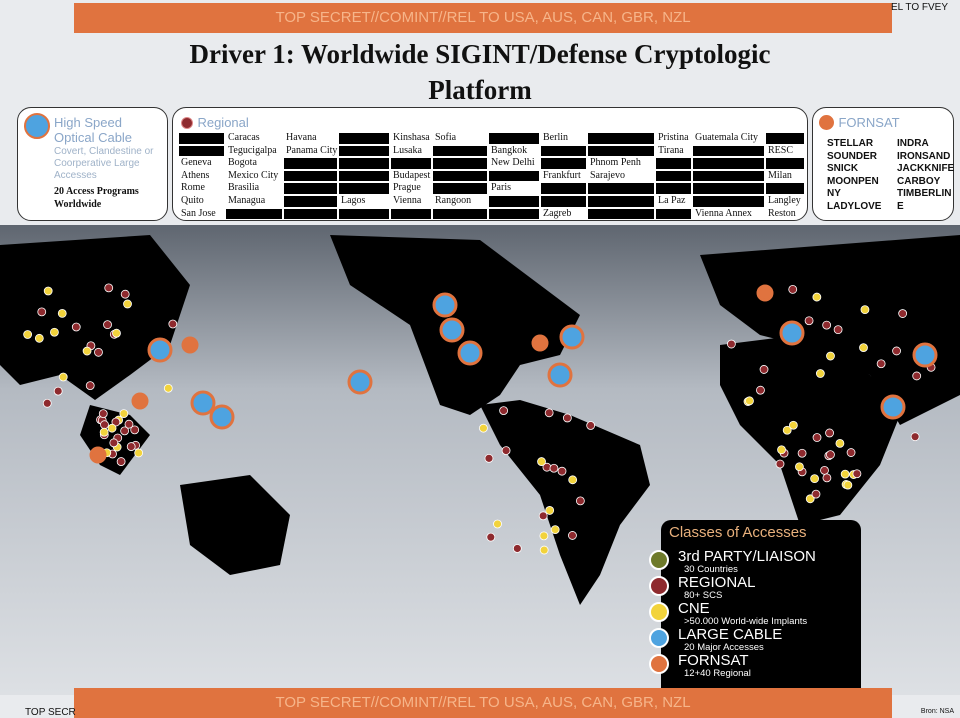 The image size is (960, 718). I want to click on regional-site: Frankfurt, so click(562, 175).